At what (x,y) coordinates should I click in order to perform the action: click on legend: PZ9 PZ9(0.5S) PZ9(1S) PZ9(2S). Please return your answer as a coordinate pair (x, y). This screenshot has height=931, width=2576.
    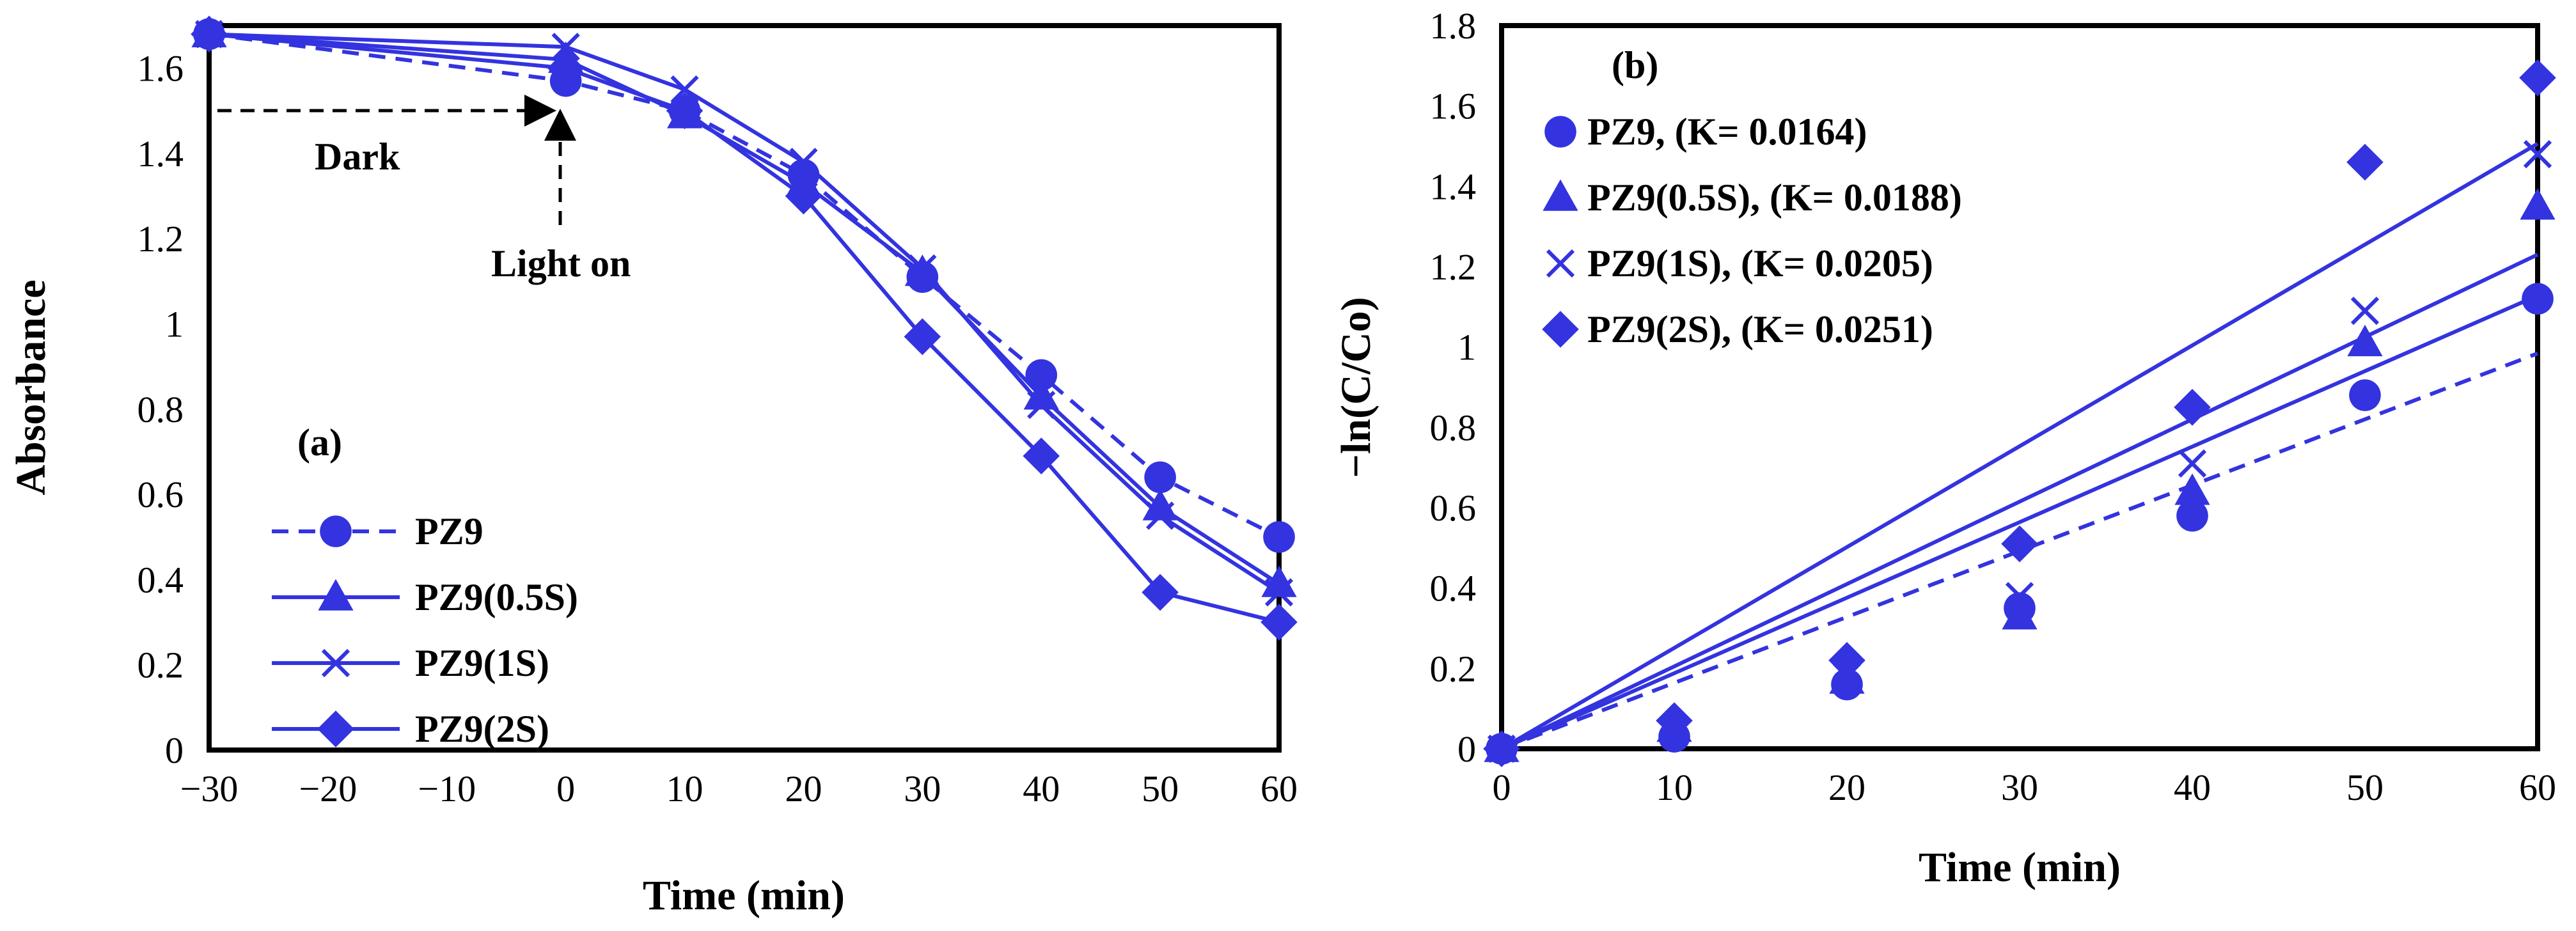
    Looking at the image, I should click on (425, 630).